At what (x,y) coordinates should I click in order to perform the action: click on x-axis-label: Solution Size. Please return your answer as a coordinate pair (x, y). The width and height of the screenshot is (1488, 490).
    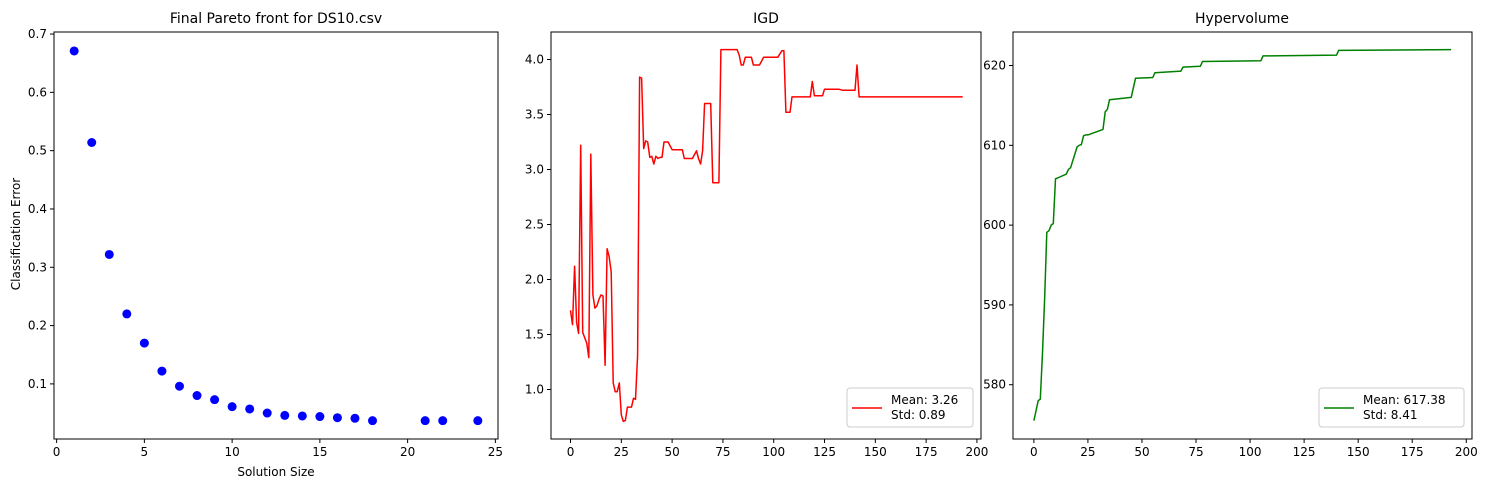
    Looking at the image, I should click on (275, 472).